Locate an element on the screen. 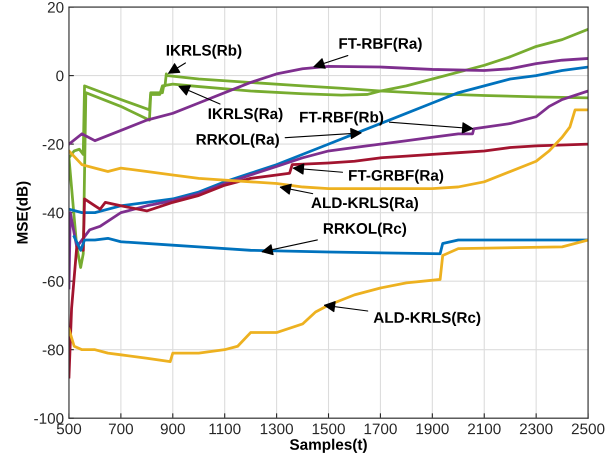 This screenshot has height=472, width=605. y-tick-label: -40 is located at coordinates (53, 213).